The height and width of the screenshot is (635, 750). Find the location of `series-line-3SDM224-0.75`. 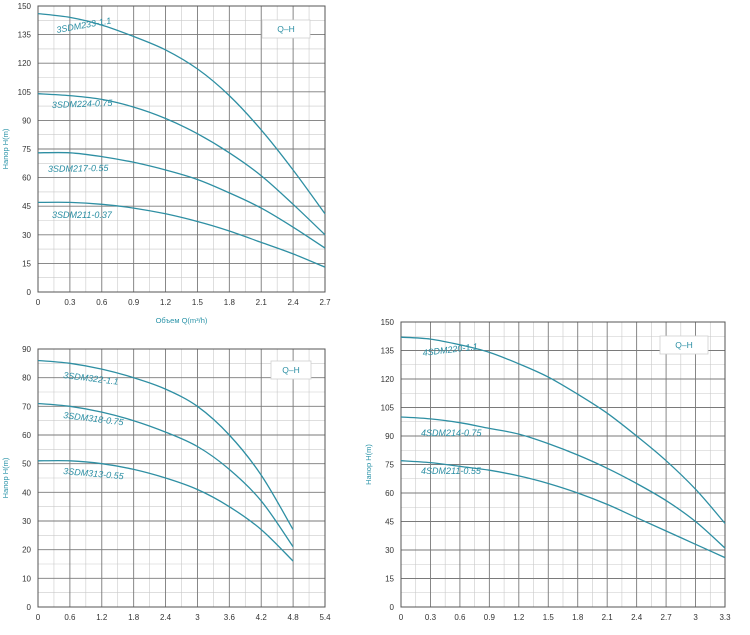

series-line-3SDM224-0.75 is located at coordinates (181, 164).